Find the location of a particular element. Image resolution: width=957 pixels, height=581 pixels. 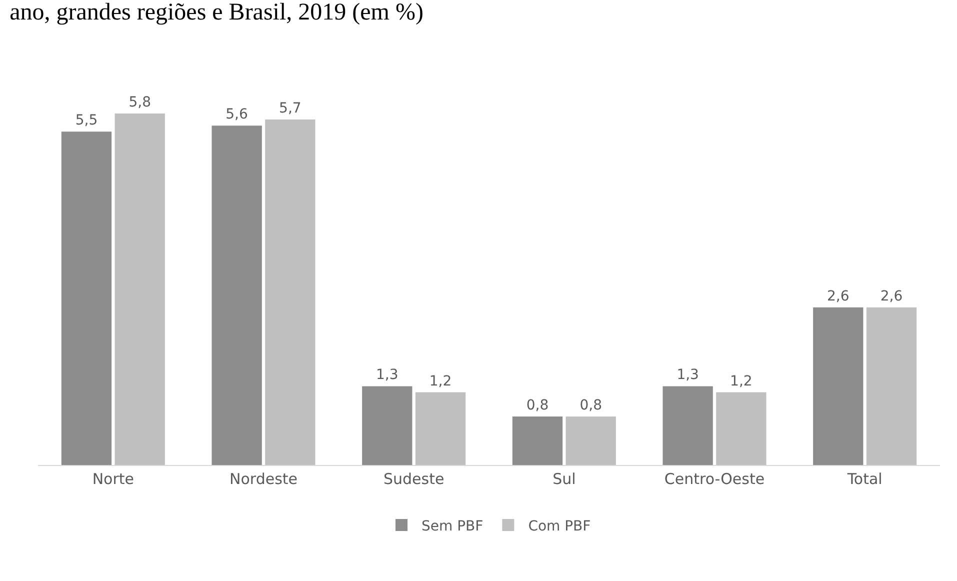

chart-title: ano, grandes regiões e Brasil, 2019 (em %) is located at coordinates (217, 13).